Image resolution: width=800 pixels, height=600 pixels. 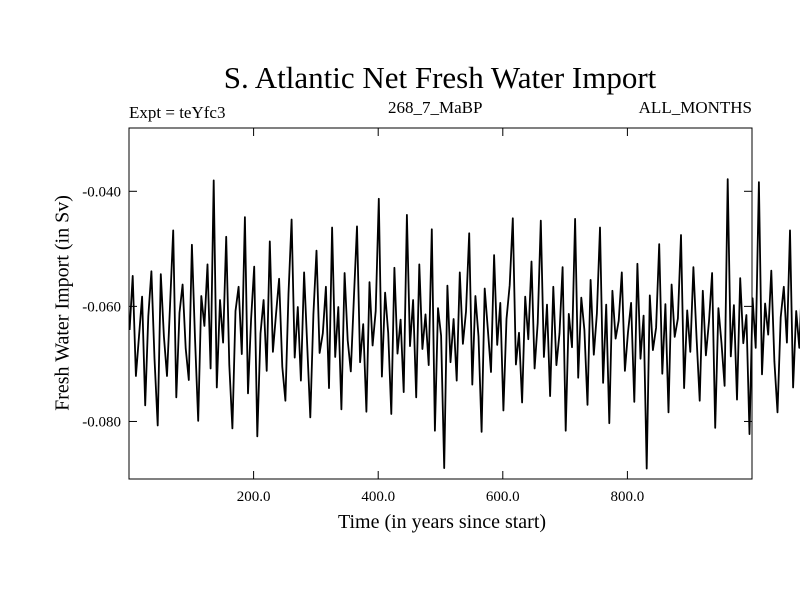 I want to click on months-label: ALL_MONTHS, so click(x=695, y=107).